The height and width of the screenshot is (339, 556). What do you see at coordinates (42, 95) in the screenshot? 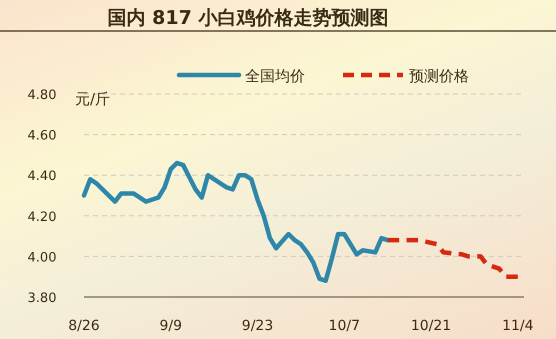
I see `y-tick-label: 4.80` at bounding box center [42, 95].